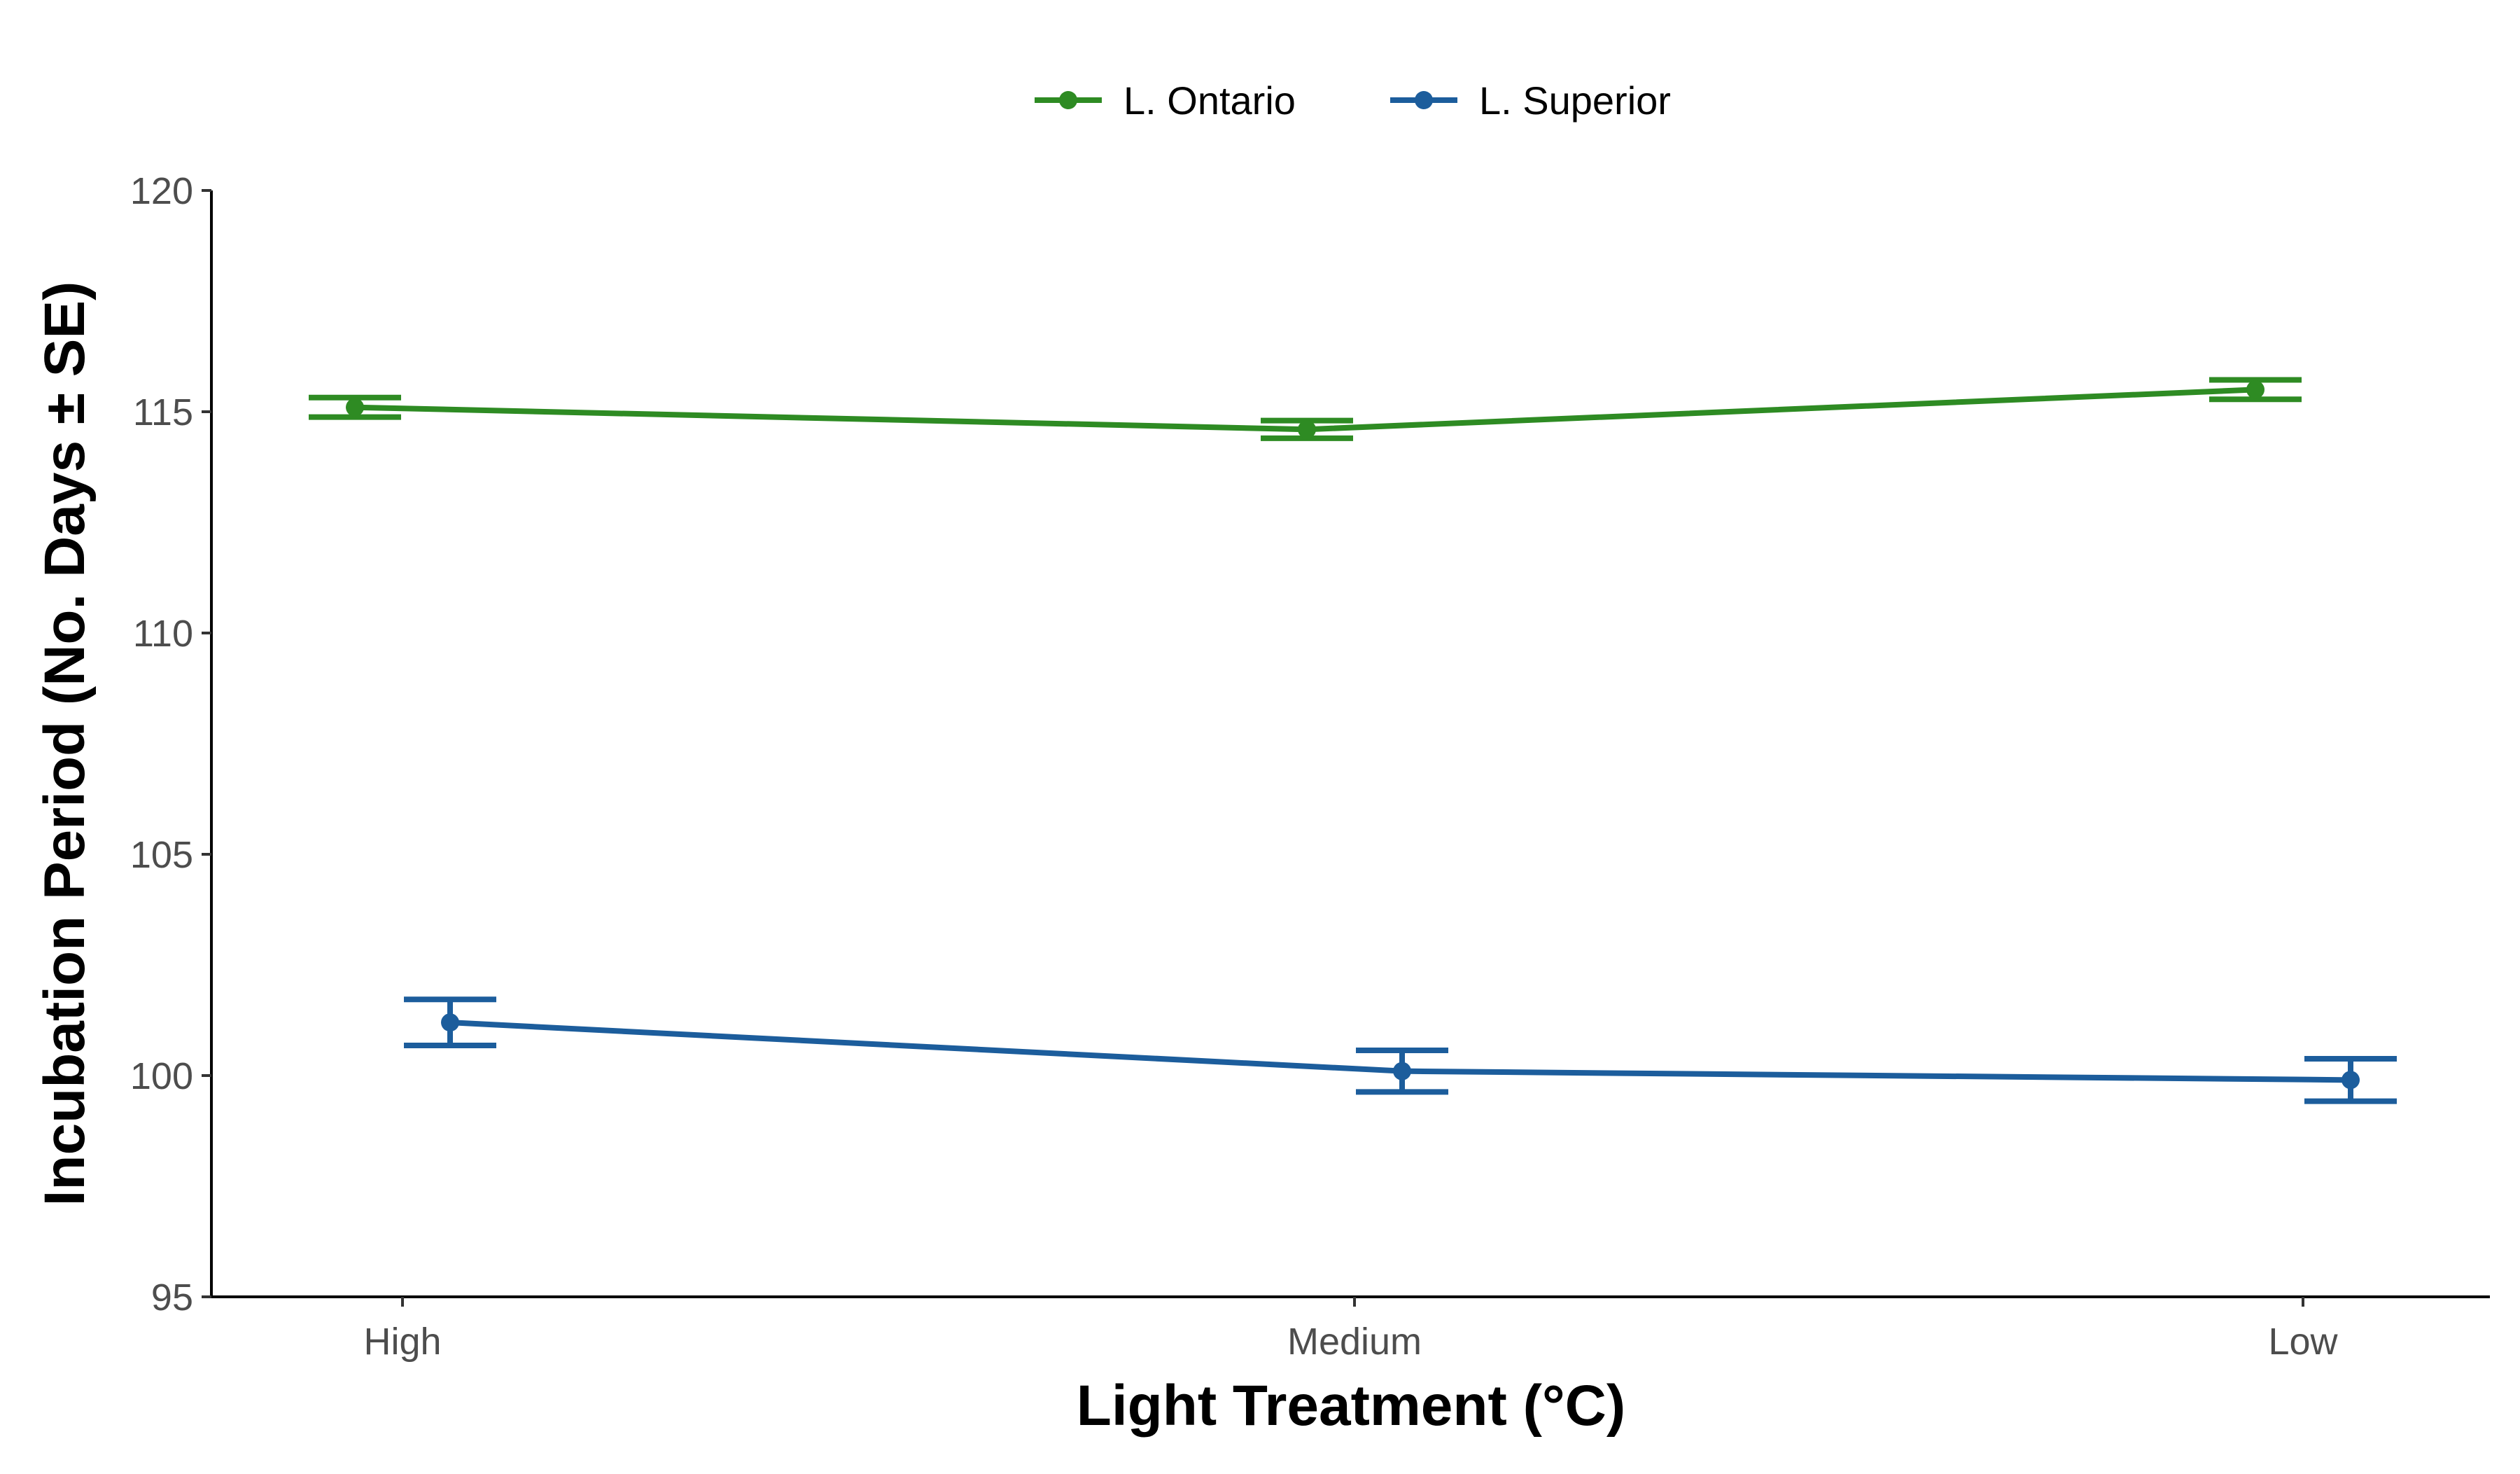  I want to click on y-tick-label: 95, so click(172, 1298).